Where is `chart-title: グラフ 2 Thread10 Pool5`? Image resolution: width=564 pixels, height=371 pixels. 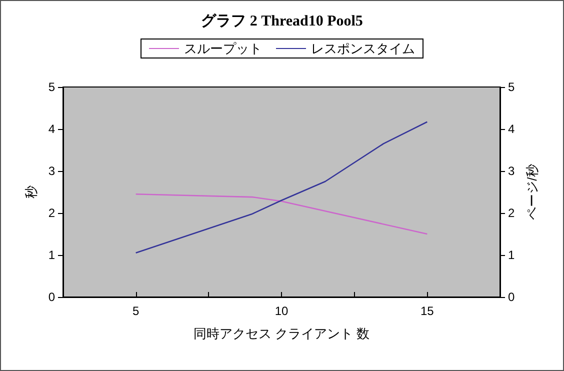 chart-title: グラフ 2 Thread10 Pool5 is located at coordinates (282, 21).